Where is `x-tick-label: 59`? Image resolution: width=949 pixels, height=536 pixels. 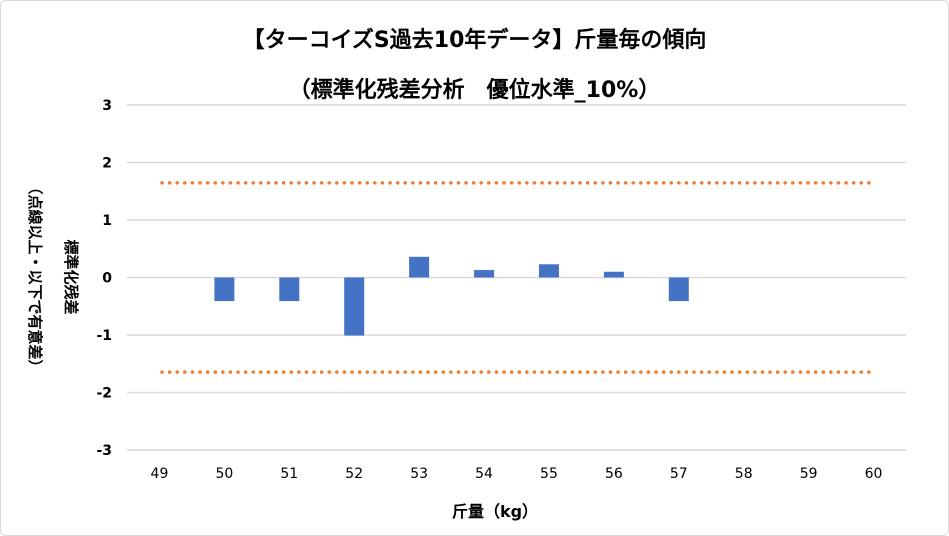
x-tick-label: 59 is located at coordinates (809, 474).